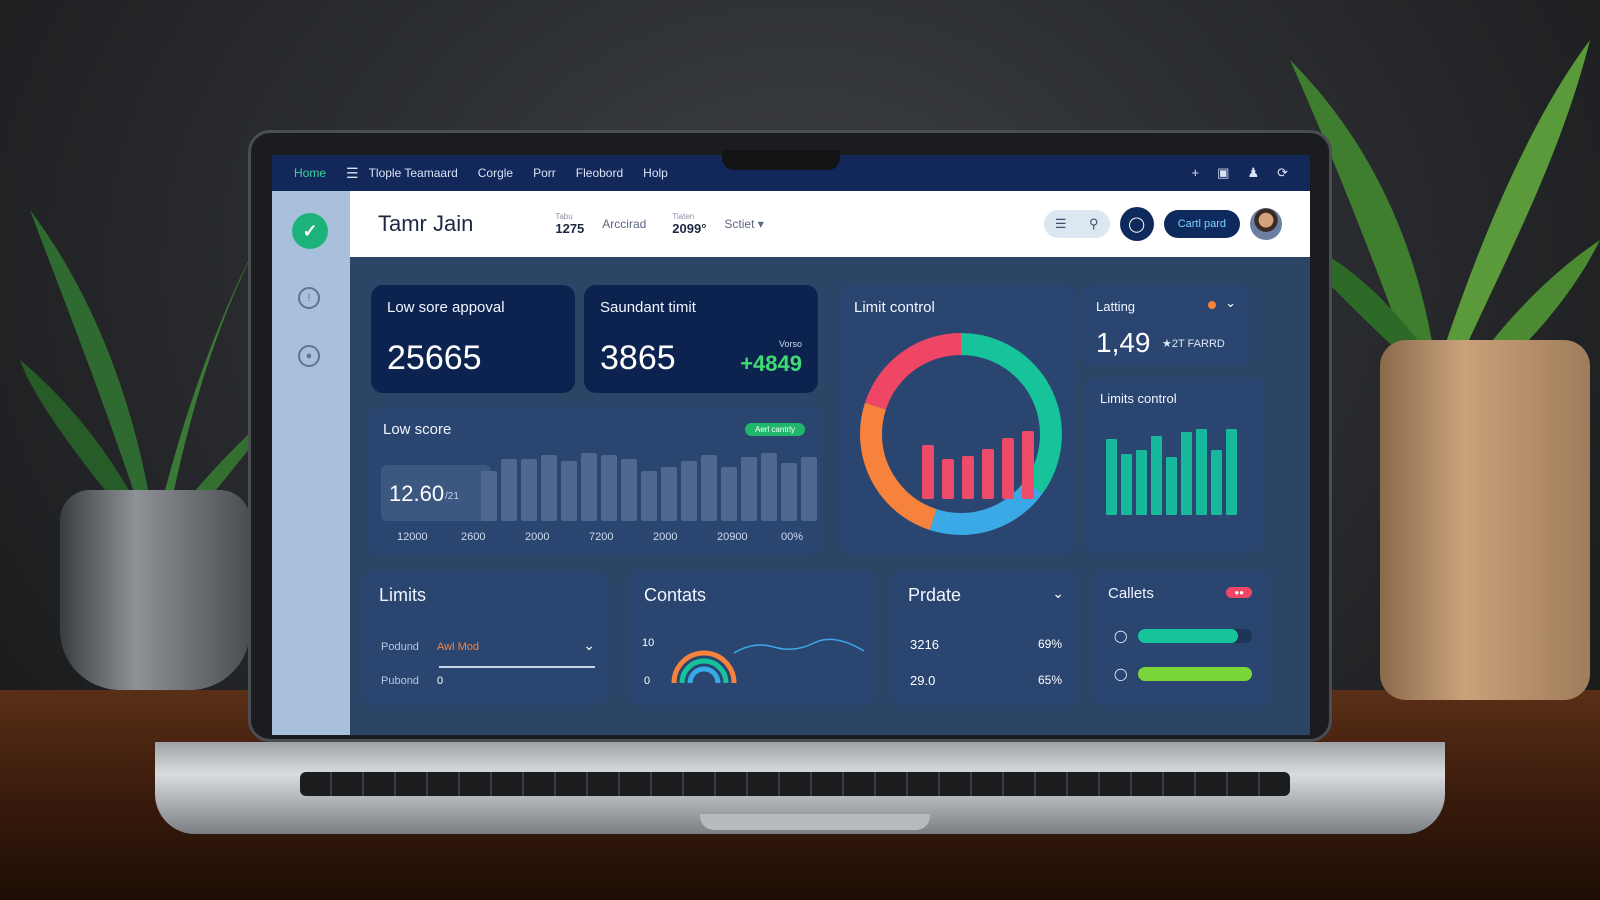 This screenshot has height=900, width=1600. I want to click on donut-slice, so click(961, 434).